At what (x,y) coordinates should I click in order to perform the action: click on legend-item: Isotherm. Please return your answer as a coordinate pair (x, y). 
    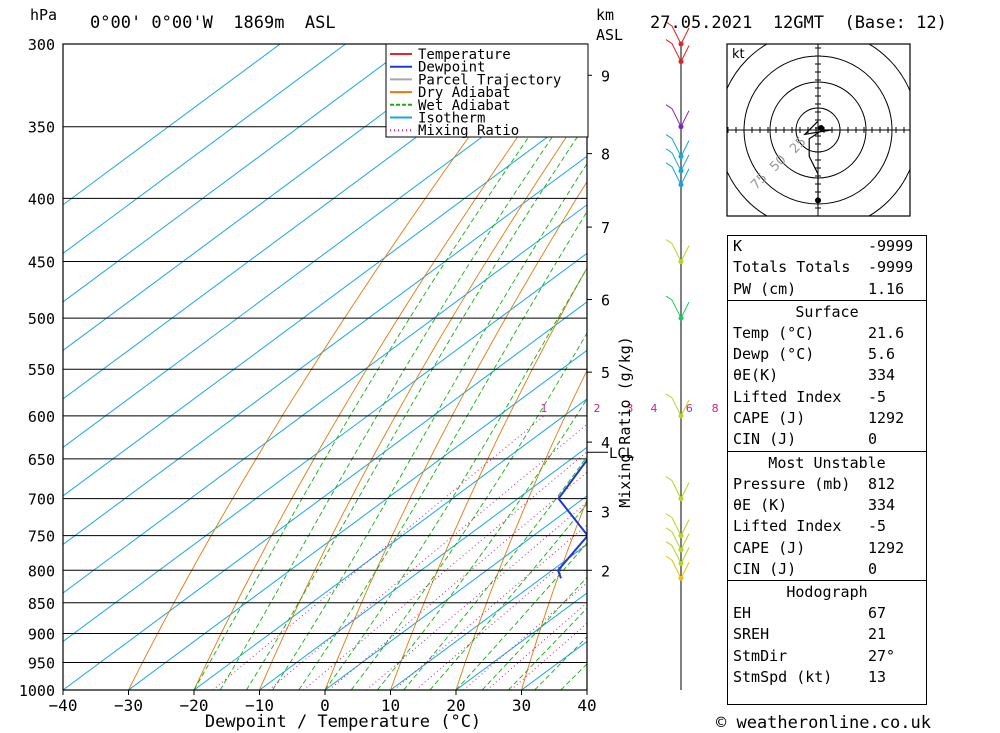
    Looking at the image, I should click on (451, 119).